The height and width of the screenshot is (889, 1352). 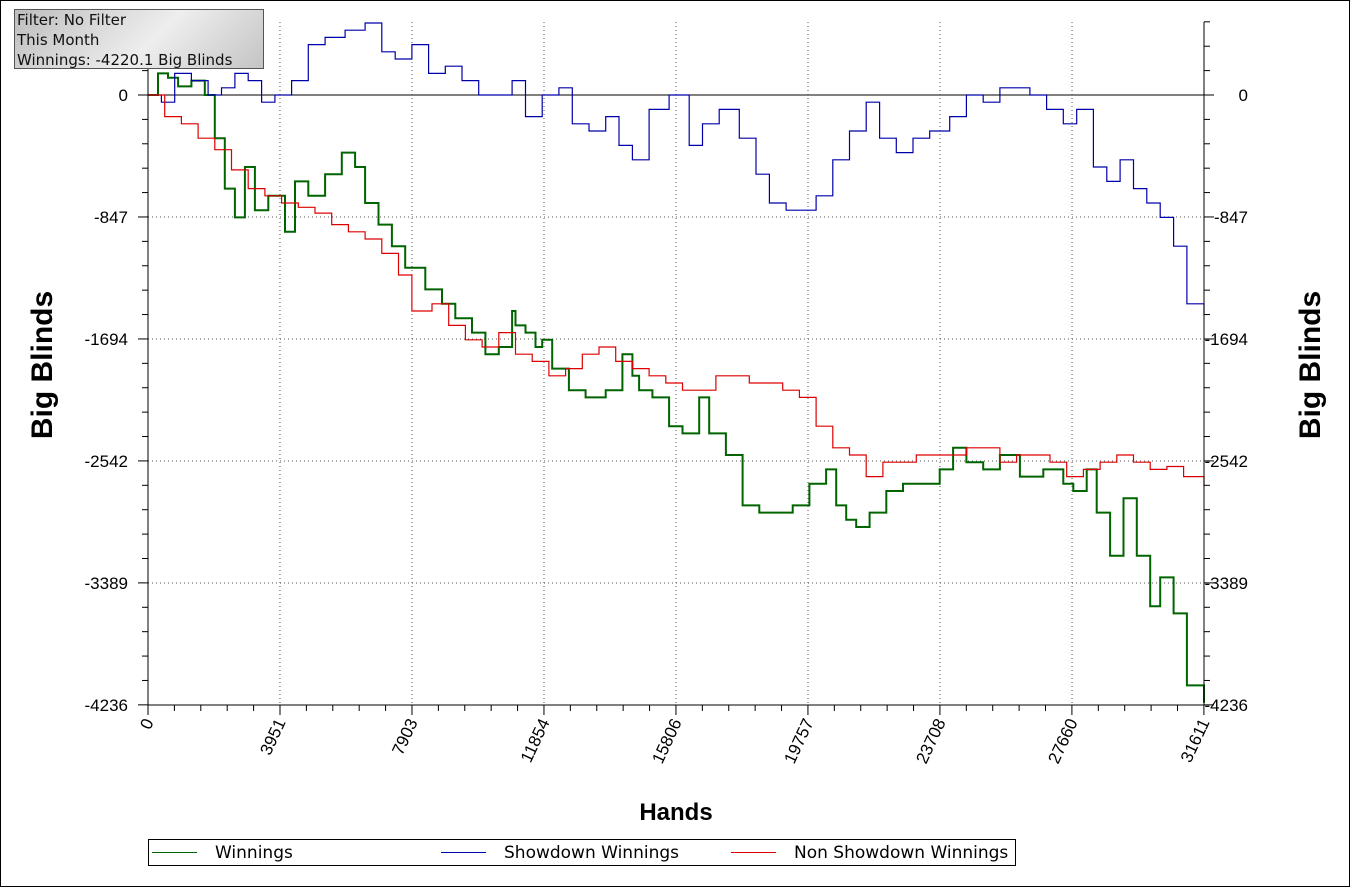 I want to click on y-tick-label-left: -2542, so click(x=106, y=461).